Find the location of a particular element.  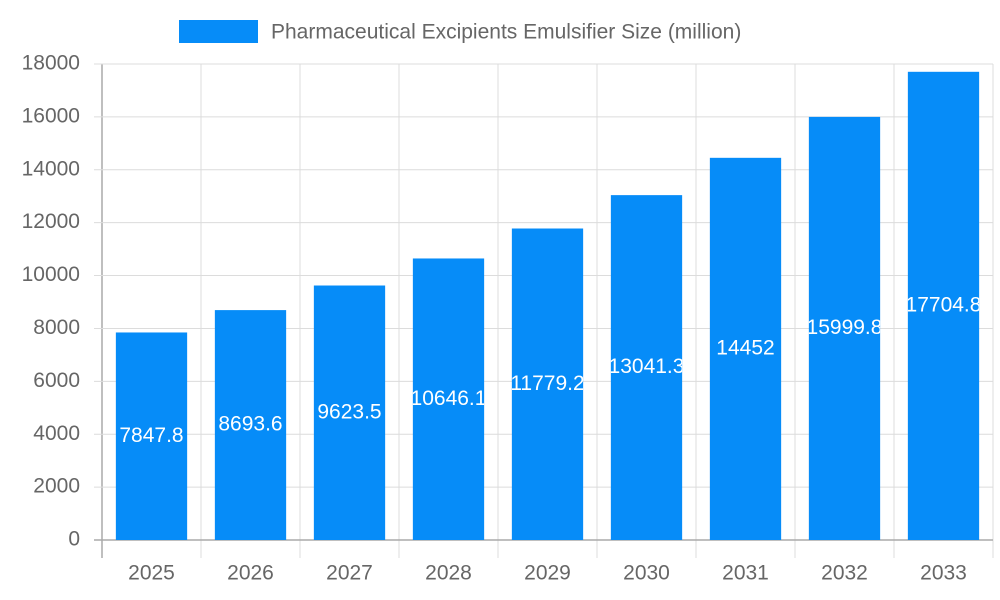

x-tick-label: 2026 is located at coordinates (250, 573).